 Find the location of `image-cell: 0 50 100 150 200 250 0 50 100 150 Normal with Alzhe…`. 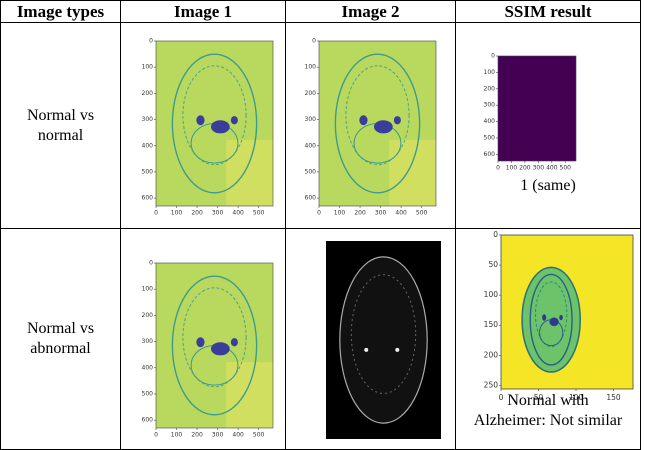

image-cell: 0 50 100 150 200 250 0 50 100 150 Normal with Alzhe… is located at coordinates (548, 339).